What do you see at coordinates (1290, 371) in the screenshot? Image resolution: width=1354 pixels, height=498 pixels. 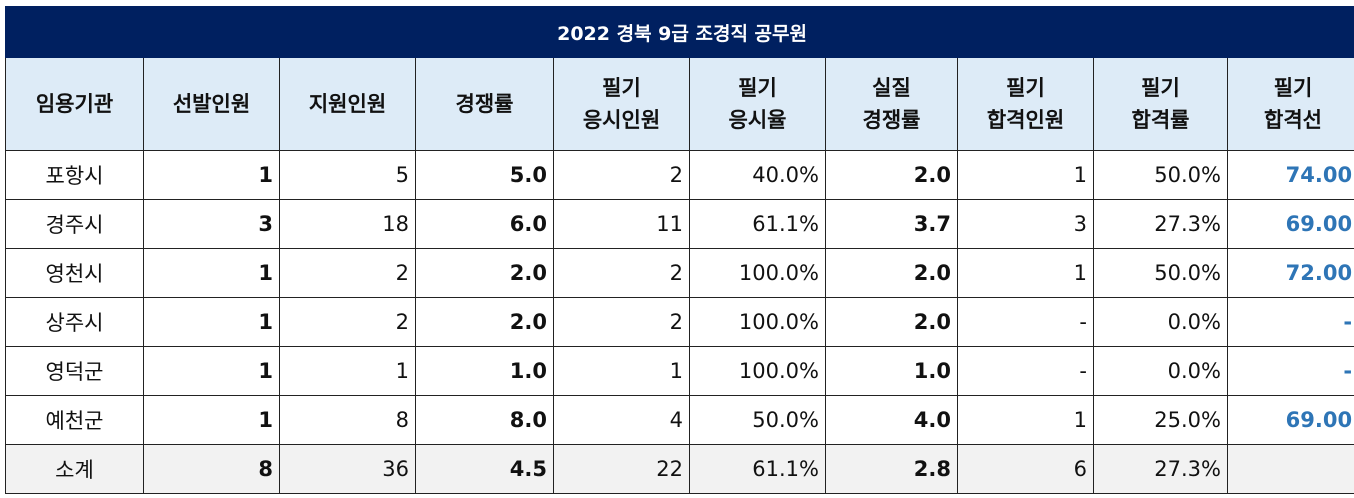 I see `pass-line-cell: -` at bounding box center [1290, 371].